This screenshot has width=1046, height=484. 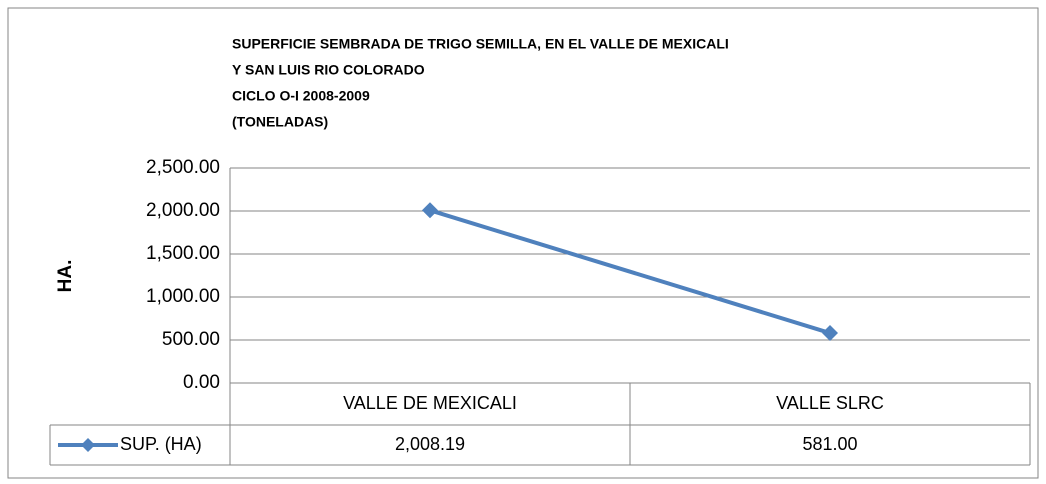 What do you see at coordinates (65, 276) in the screenshot?
I see `y-axis-label: HA.` at bounding box center [65, 276].